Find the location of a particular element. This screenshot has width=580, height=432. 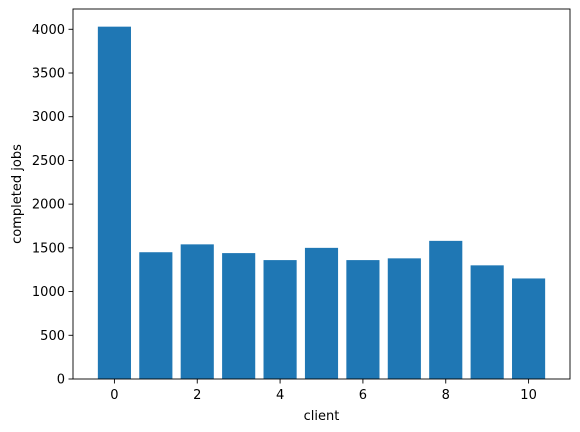

y-tick-label: 3500 is located at coordinates (48, 73).